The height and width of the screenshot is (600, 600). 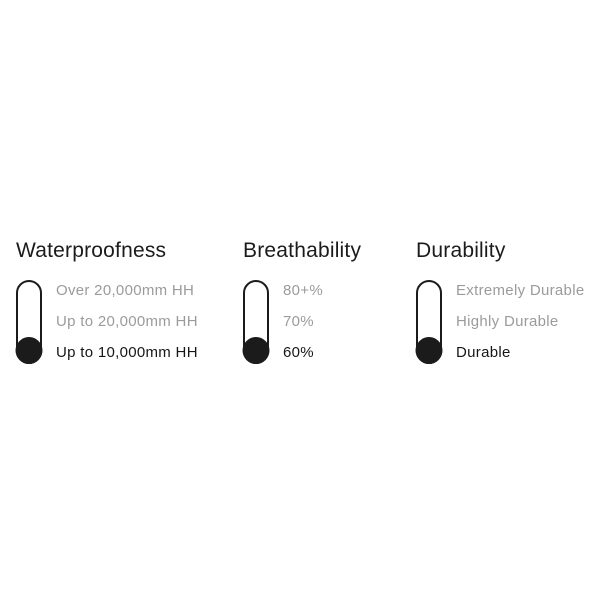 I want to click on feature-title: Waterproofness, so click(x=91, y=250).